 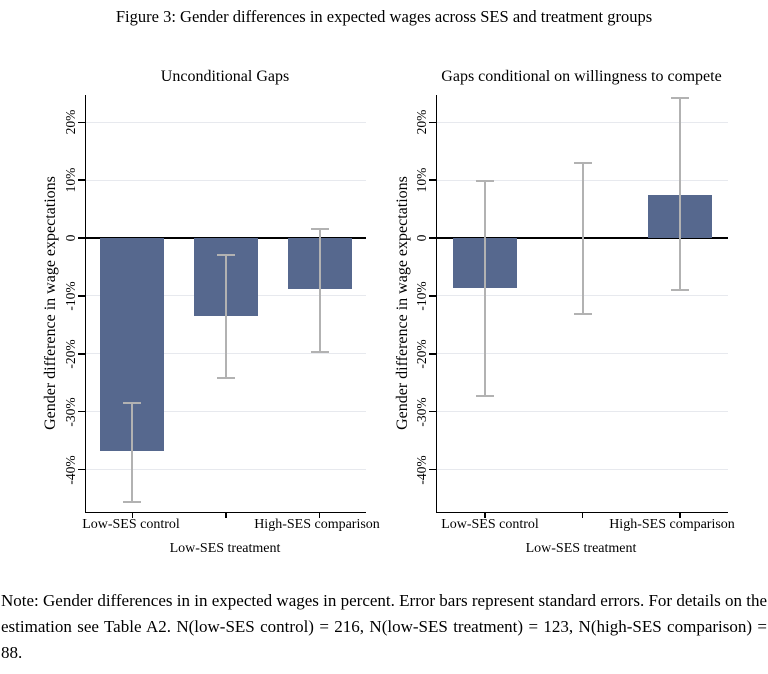 I want to click on y-axis-title-right: Gender difference in wage expectations, so click(x=402, y=303).